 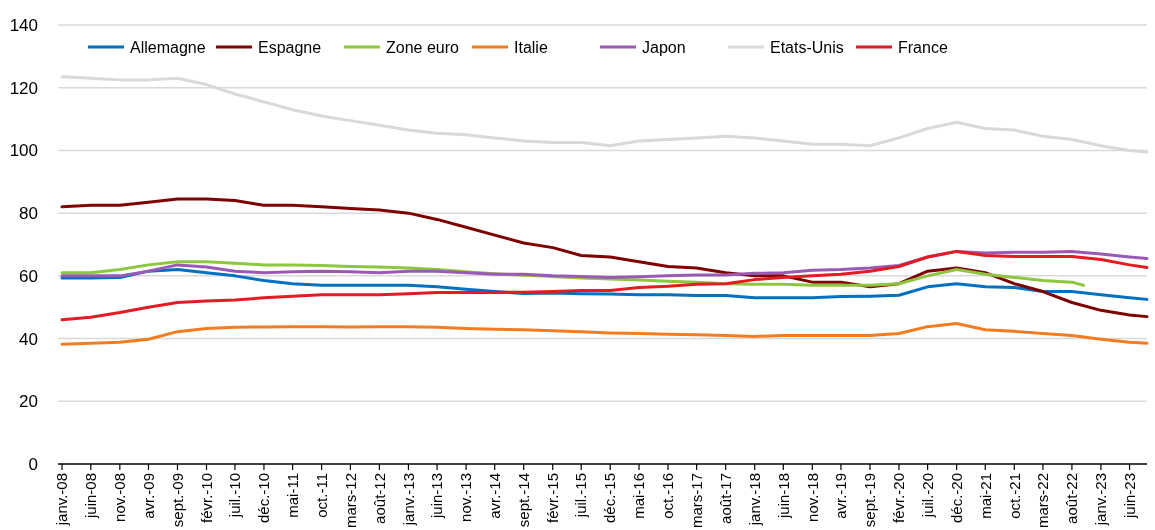 What do you see at coordinates (23, 88) in the screenshot?
I see `y-tick-label: 120` at bounding box center [23, 88].